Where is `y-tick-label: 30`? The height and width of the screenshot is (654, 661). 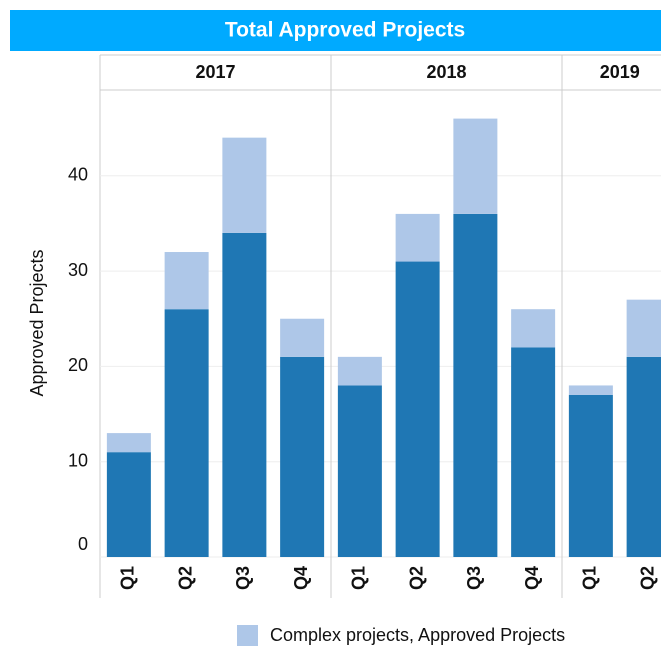 y-tick-label: 30 is located at coordinates (78, 270).